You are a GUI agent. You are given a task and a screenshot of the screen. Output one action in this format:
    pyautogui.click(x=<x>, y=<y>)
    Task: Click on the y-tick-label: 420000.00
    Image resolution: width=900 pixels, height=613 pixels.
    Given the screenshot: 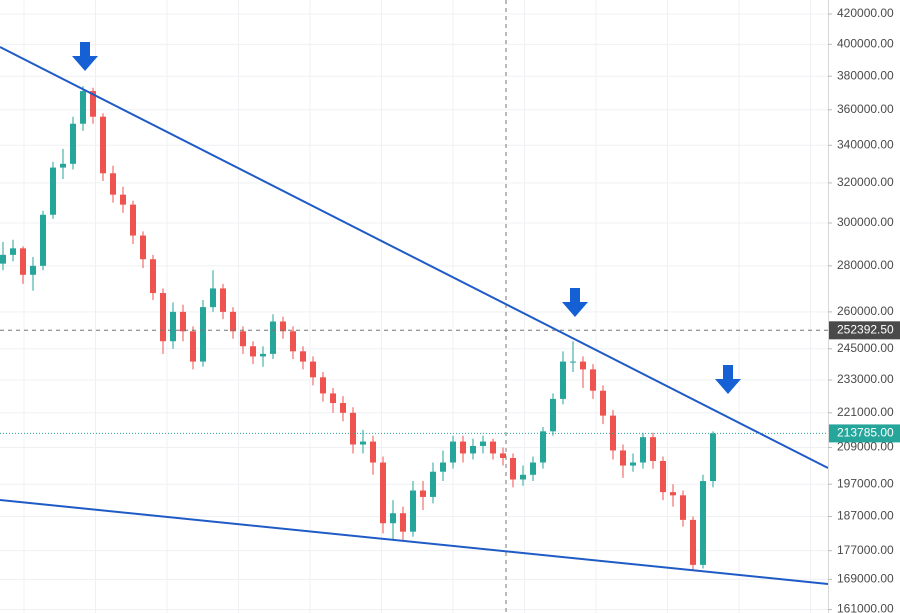 What is the action you would take?
    pyautogui.click(x=865, y=13)
    